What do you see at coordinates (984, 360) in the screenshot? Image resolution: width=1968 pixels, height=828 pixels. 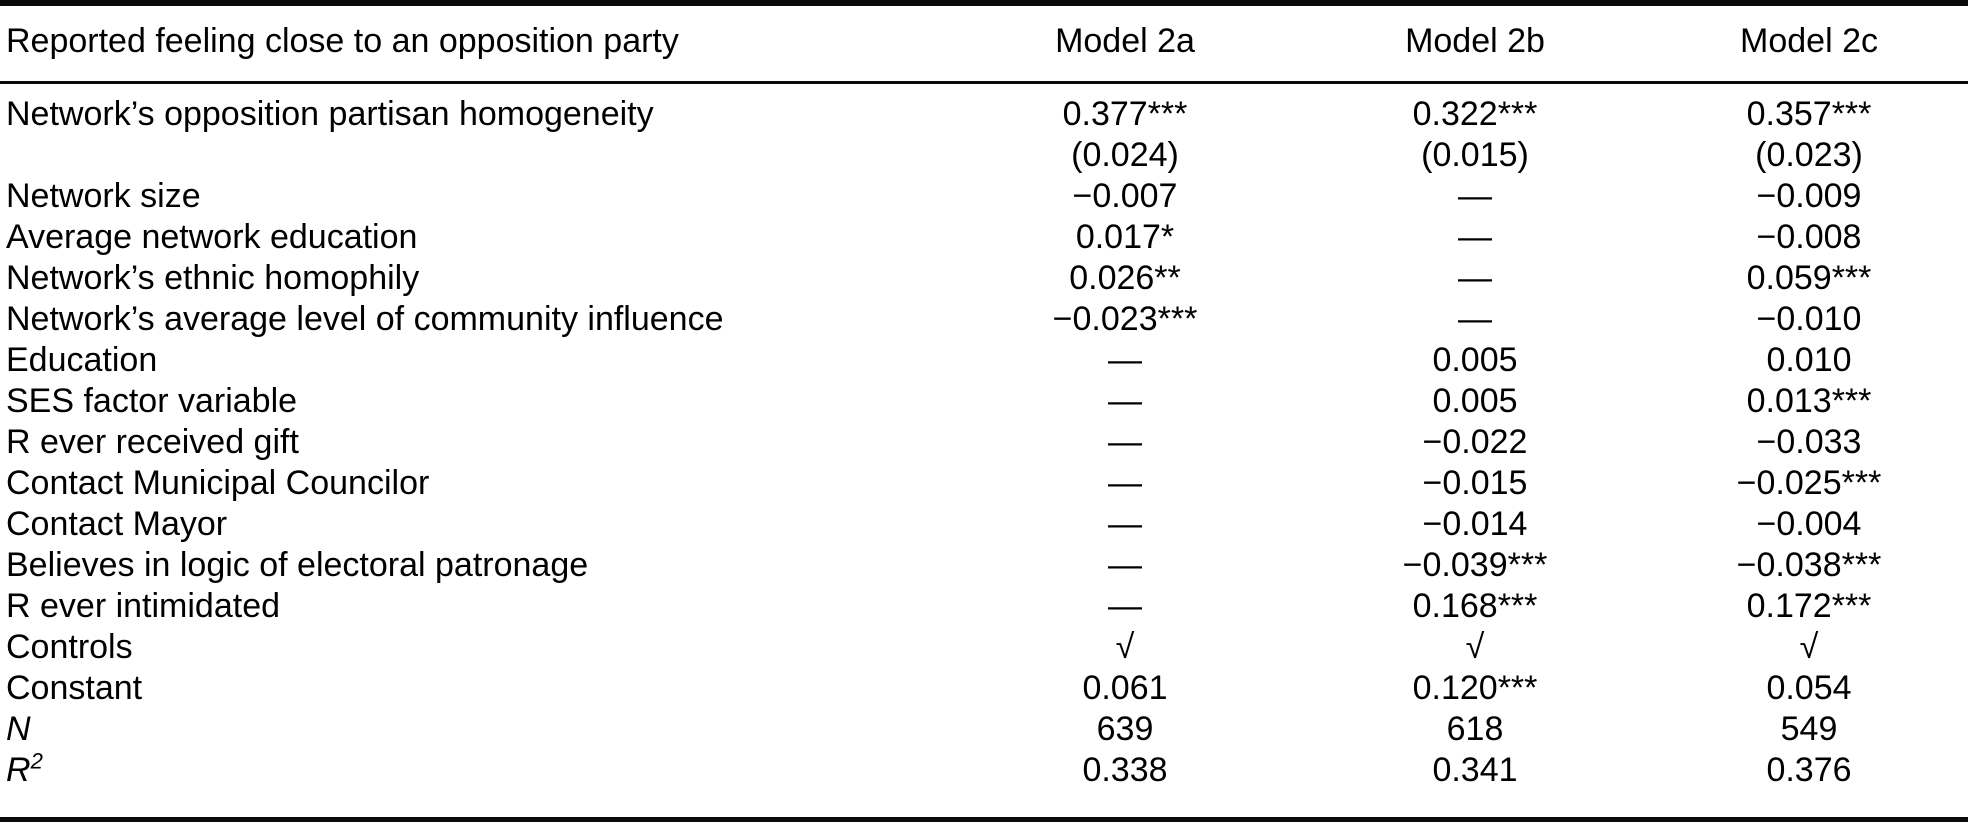 I see `table-row: Education — 0.005 0.010` at bounding box center [984, 360].